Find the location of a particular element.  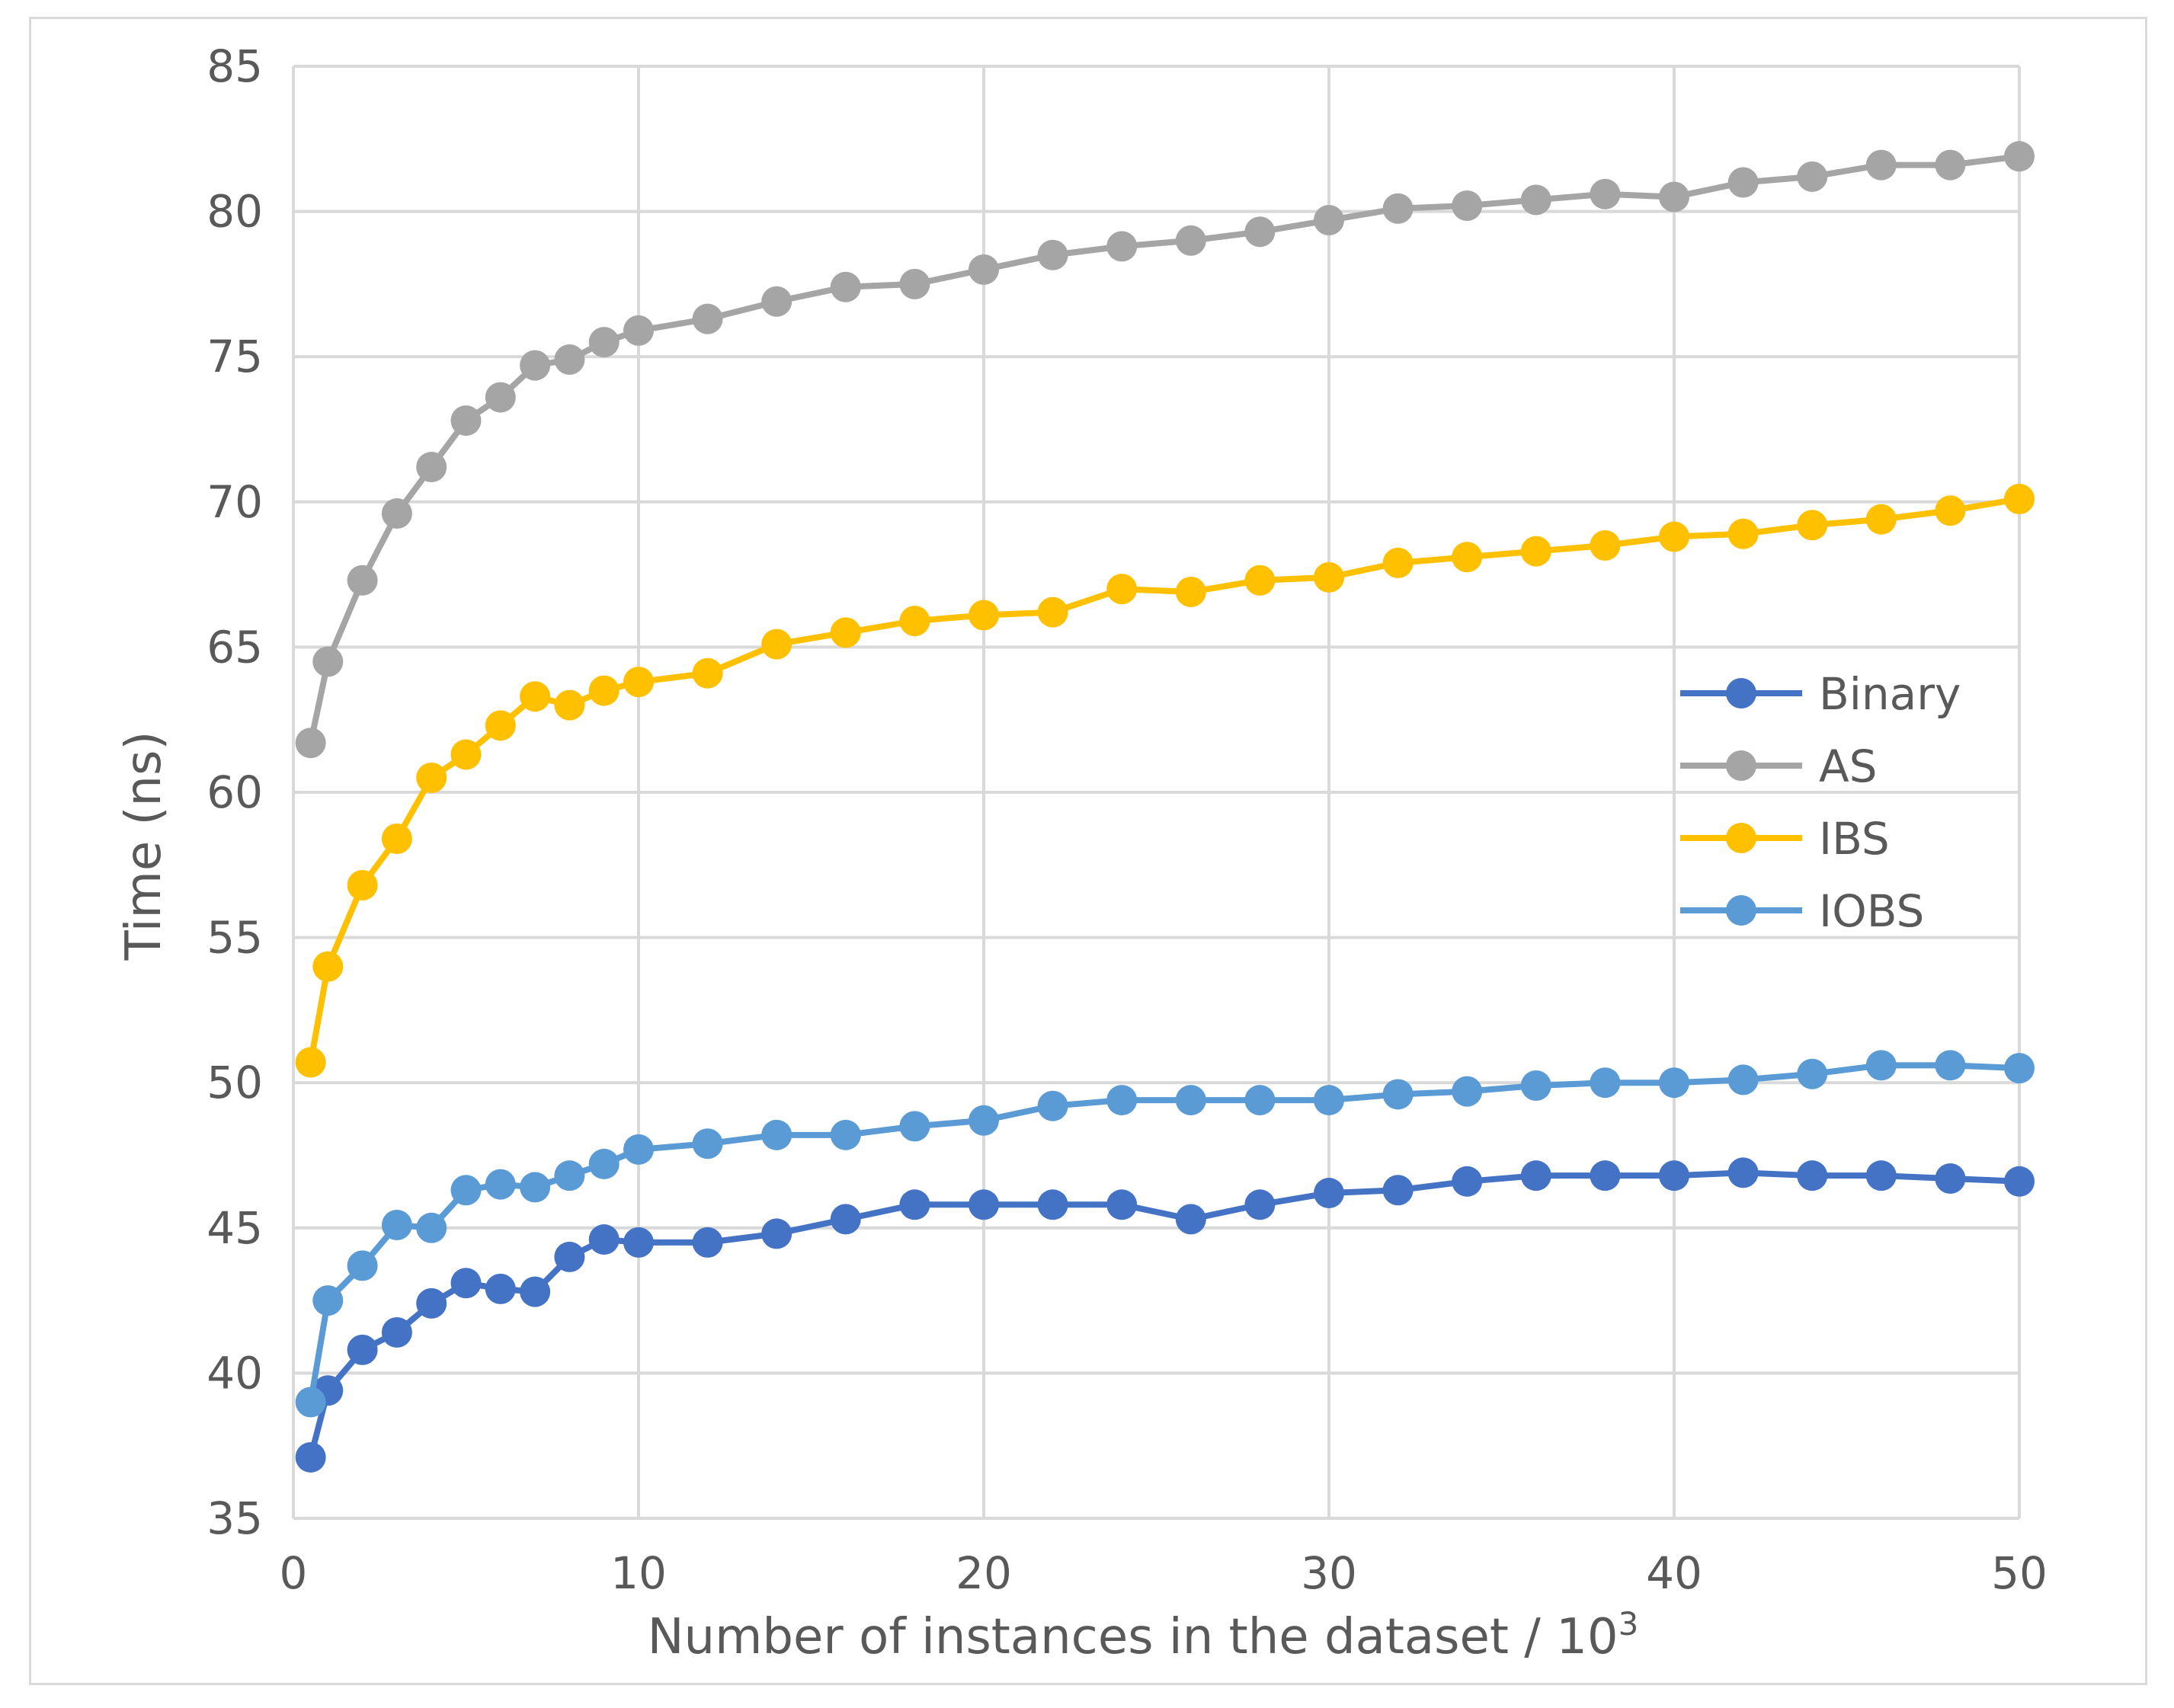

legend-label: IBS is located at coordinates (1854, 839).